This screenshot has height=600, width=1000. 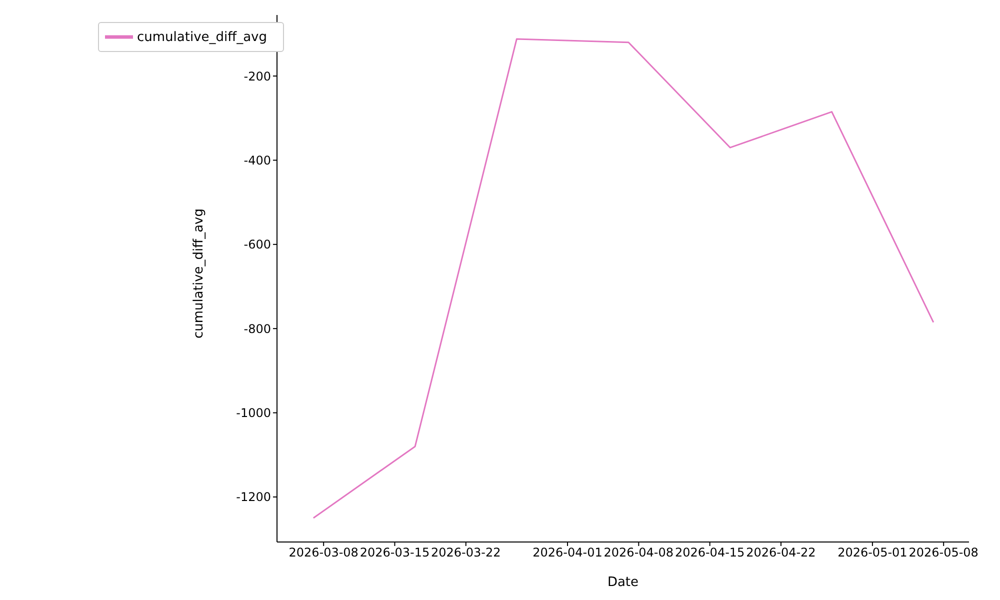 What do you see at coordinates (395, 553) in the screenshot?
I see `x-tick-label: 2026-03-15` at bounding box center [395, 553].